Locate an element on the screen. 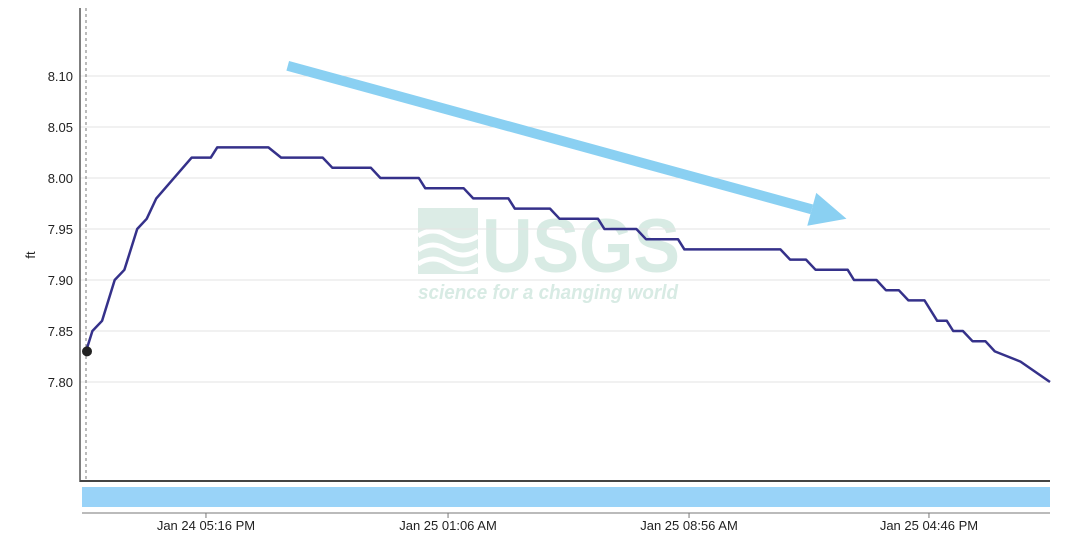 This screenshot has height=555, width=1075. y-tick-label: 7.80 is located at coordinates (60, 382).